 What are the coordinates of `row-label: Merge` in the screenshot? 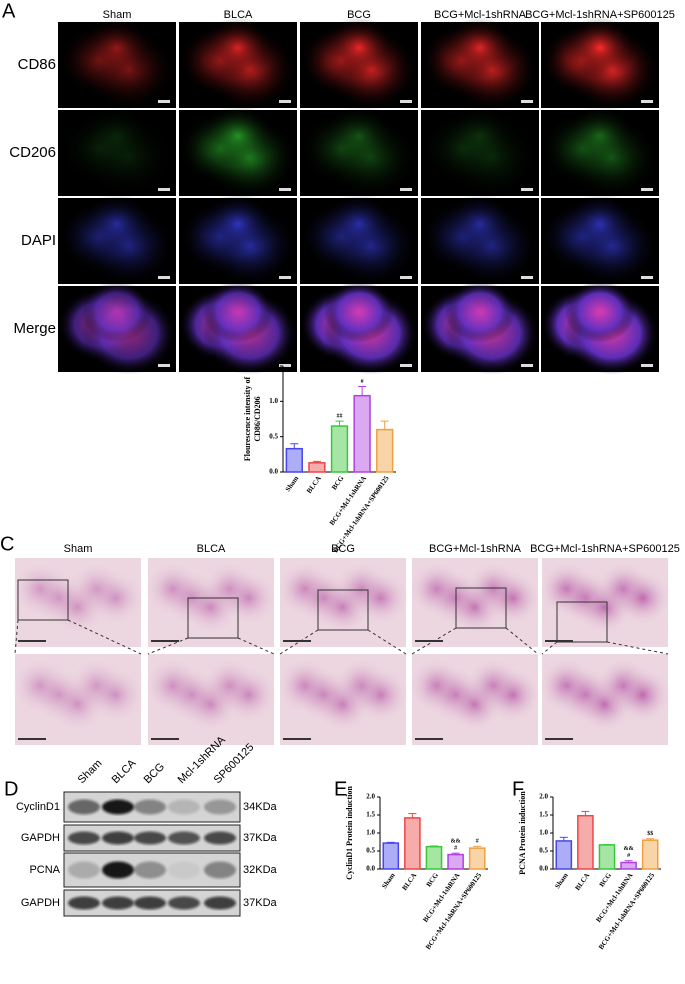 It's located at (34, 328).